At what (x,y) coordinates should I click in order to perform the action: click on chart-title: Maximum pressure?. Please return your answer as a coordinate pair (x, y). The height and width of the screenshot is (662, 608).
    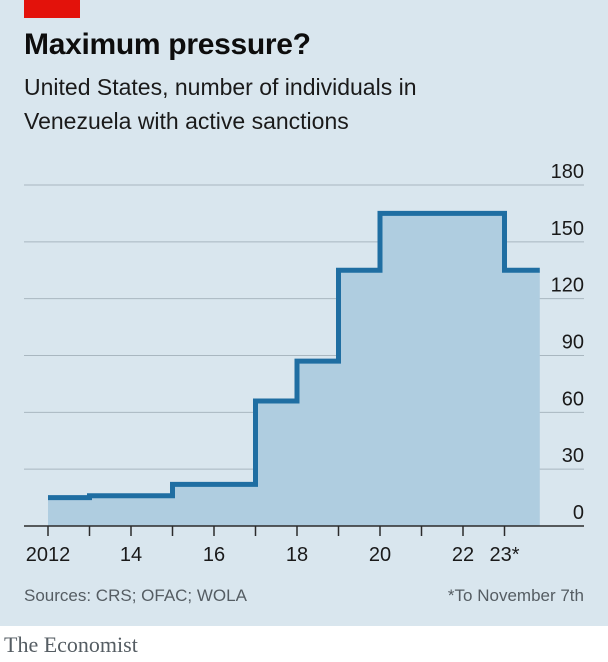
    Looking at the image, I should click on (167, 44).